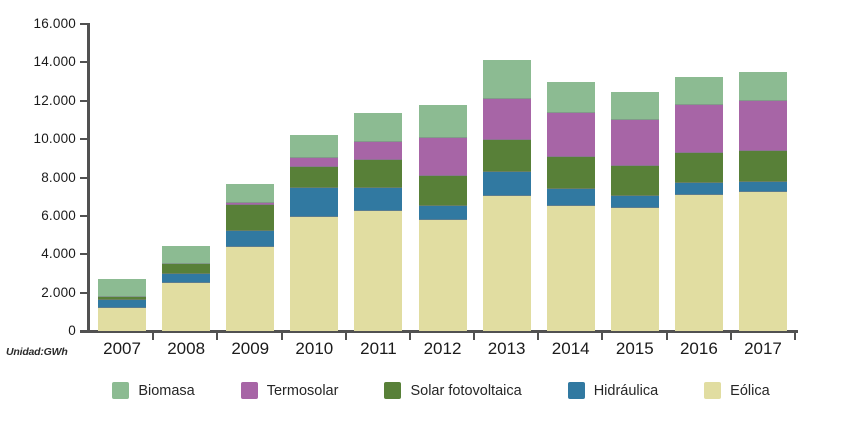 The height and width of the screenshot is (440, 854). I want to click on bar-segment-hidraulica-2015, so click(634, 202).